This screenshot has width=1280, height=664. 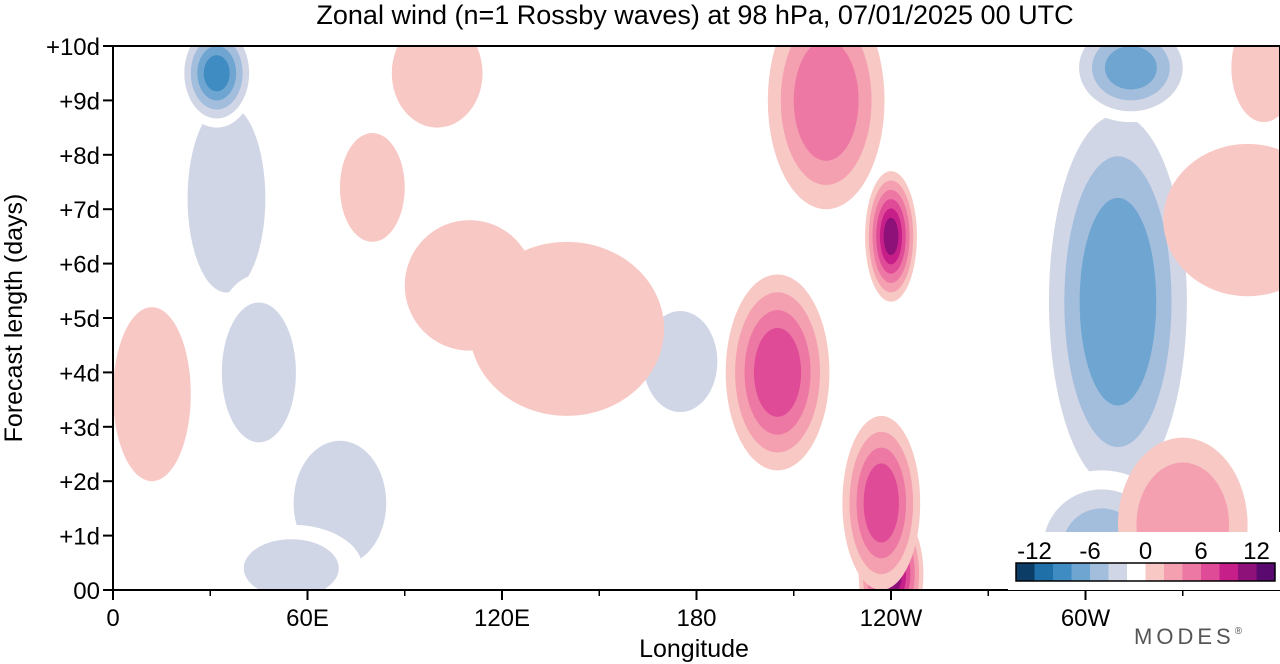 I want to click on y-axis: 00 +1d +2d +3d +4d +5d +6d +7d +8d +9d +10d, so click(x=79, y=319).